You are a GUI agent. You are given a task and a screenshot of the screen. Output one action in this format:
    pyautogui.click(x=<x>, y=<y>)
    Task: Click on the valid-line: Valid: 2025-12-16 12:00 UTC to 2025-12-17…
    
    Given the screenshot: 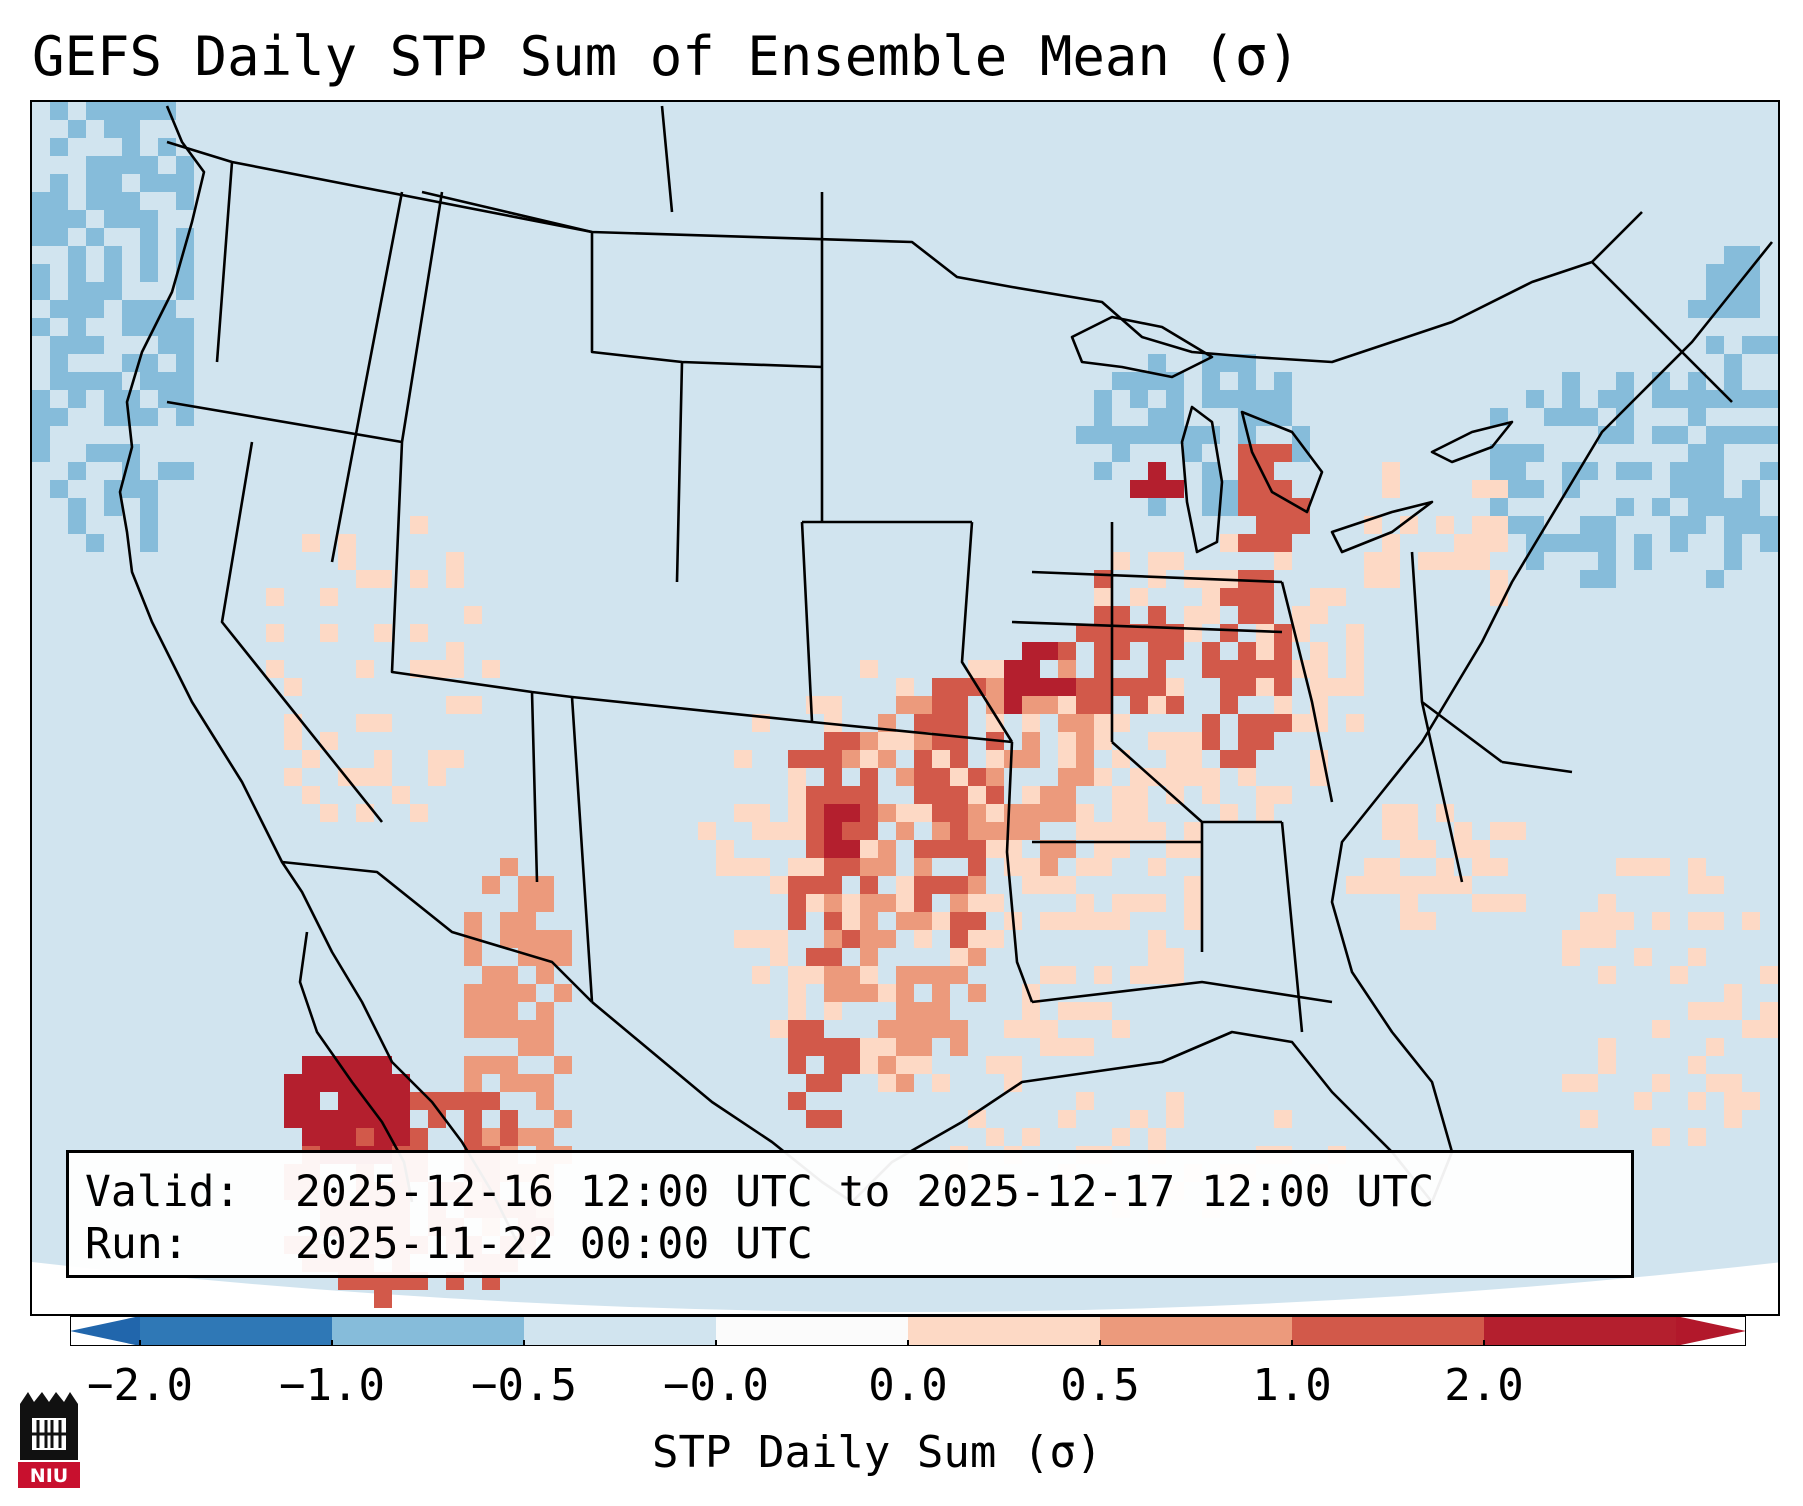 What is the action you would take?
    pyautogui.click(x=759, y=1192)
    